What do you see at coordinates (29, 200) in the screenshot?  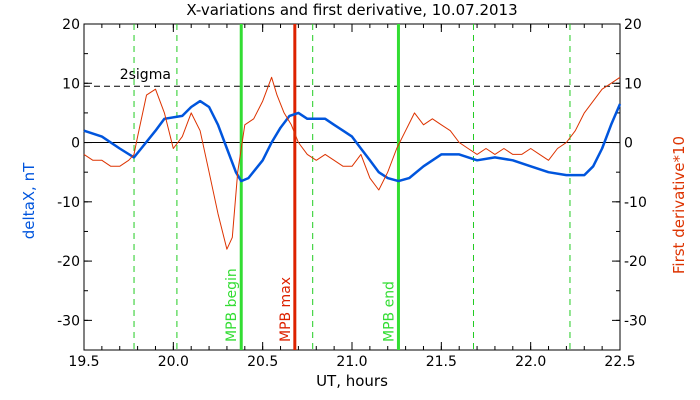 I see `y-axis-label-left: deltaX, nT` at bounding box center [29, 200].